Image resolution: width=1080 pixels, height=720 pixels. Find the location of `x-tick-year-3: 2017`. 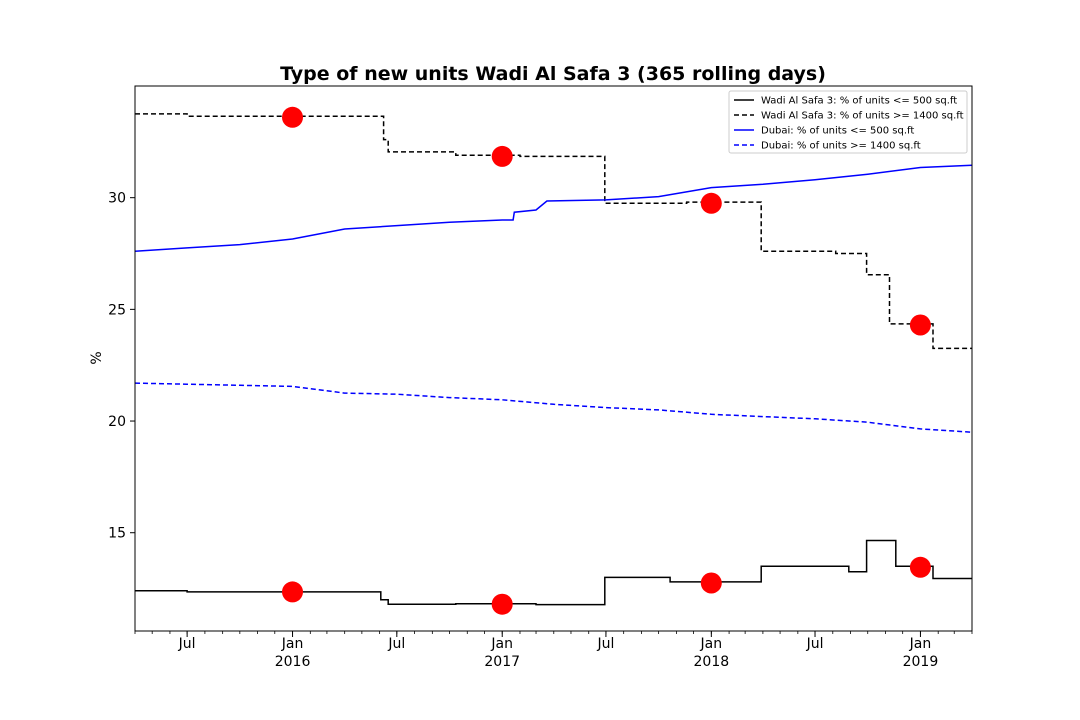

x-tick-year-3: 2017 is located at coordinates (502, 662).